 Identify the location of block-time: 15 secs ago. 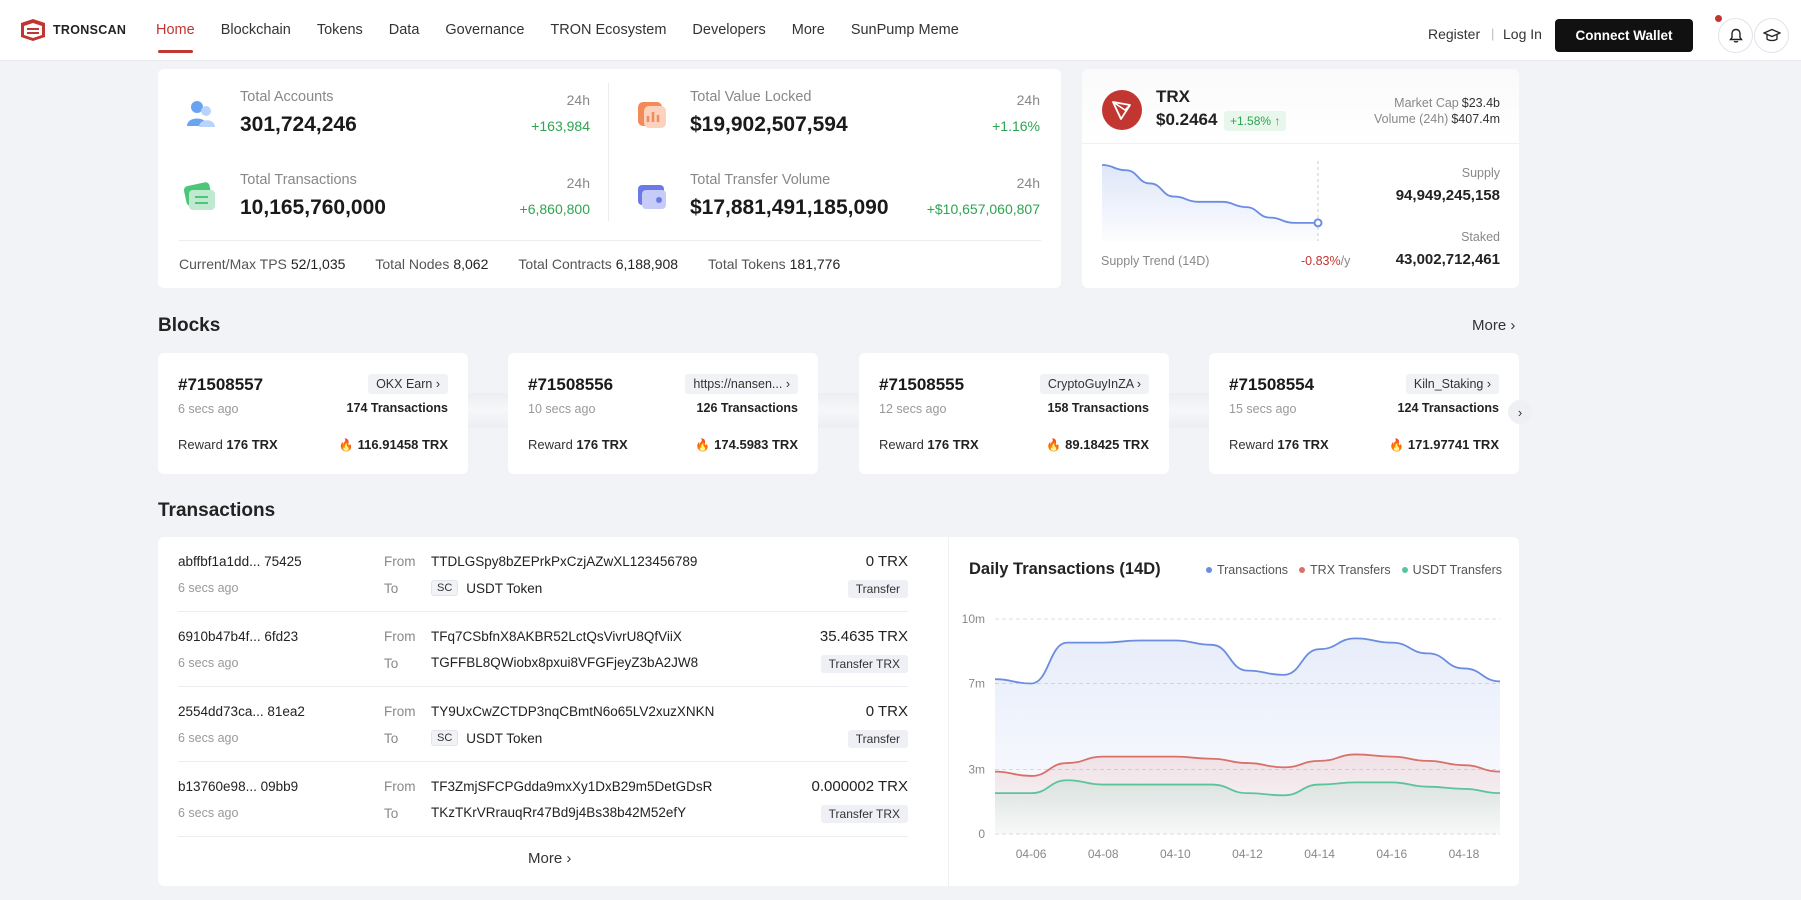
(1263, 409).